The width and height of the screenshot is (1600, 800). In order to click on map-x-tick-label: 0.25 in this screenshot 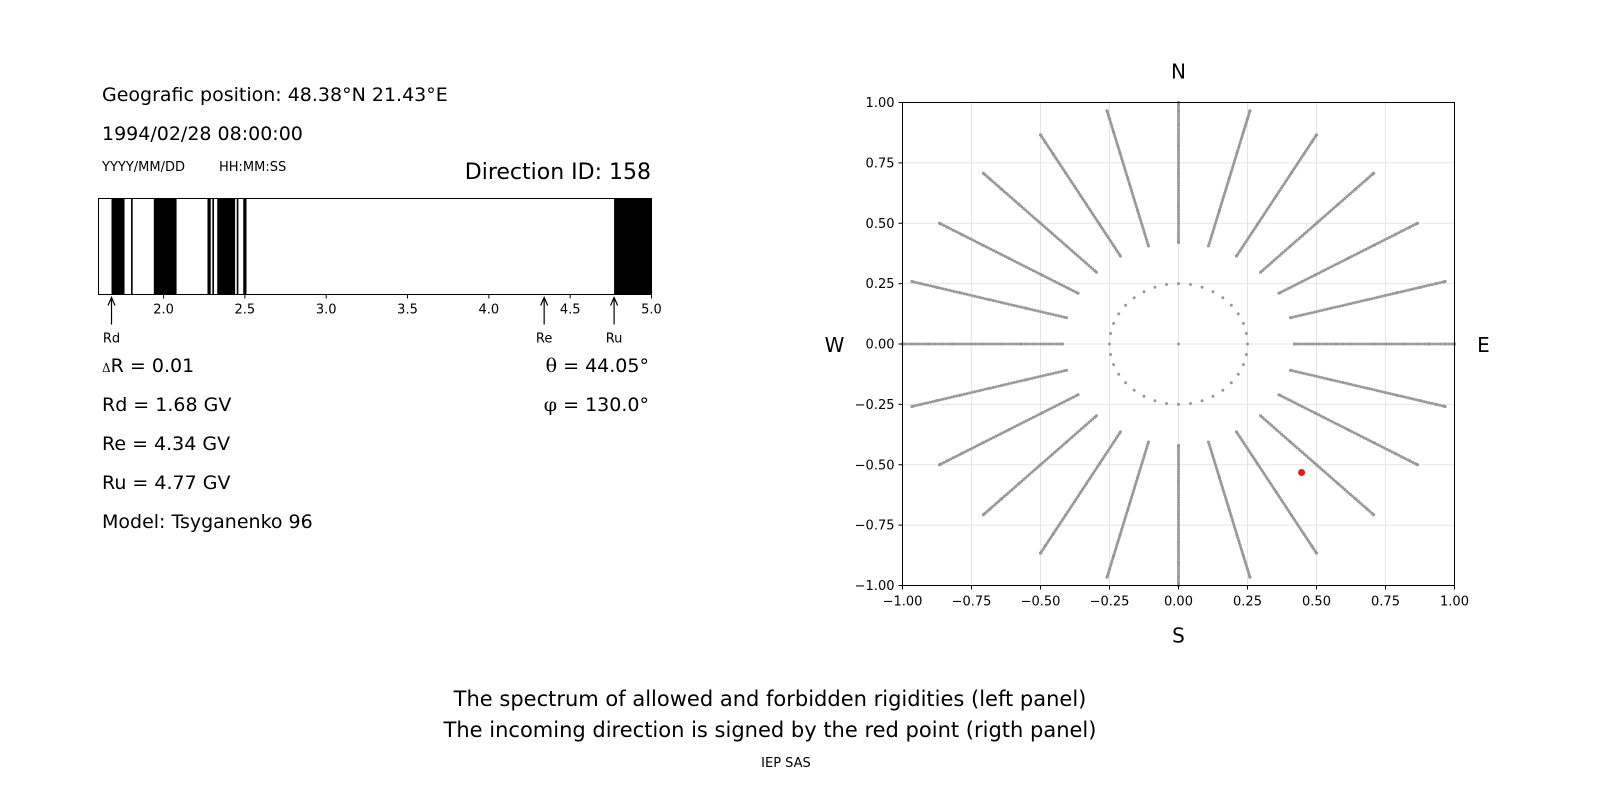, I will do `click(1247, 602)`.